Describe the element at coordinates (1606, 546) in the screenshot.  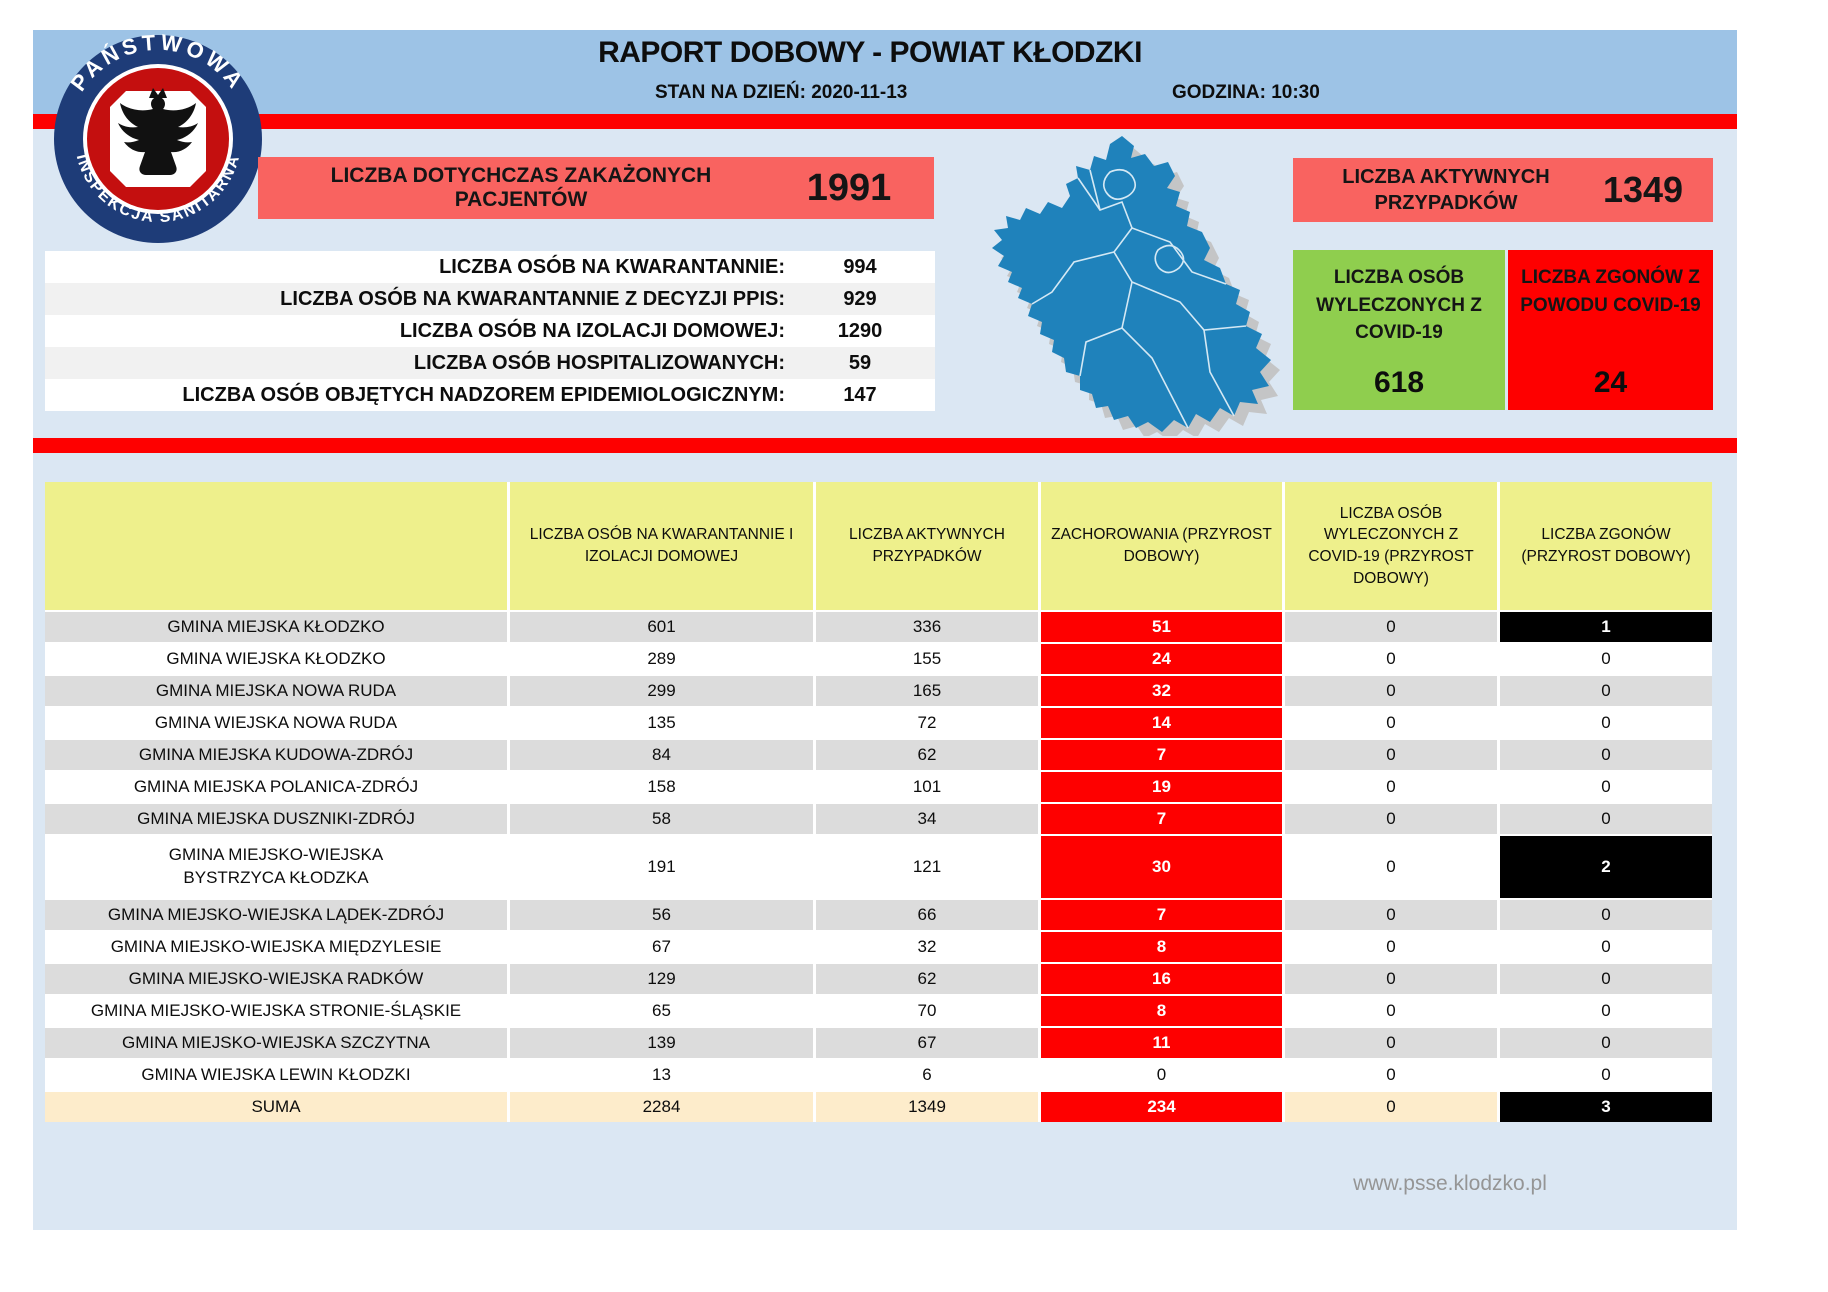
I see `table-header-deaths: LICZBA ZGONÓW (PRZYROST DOBOWY)` at that location.